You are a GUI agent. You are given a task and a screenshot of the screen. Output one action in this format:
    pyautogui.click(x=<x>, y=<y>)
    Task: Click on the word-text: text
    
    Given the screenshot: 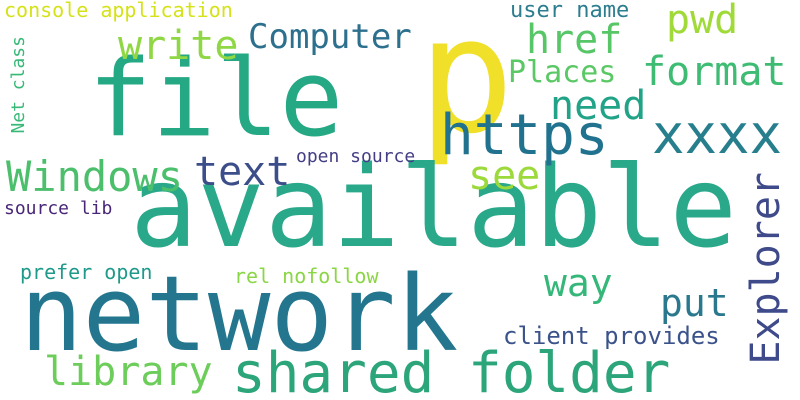 What is the action you would take?
    pyautogui.click(x=242, y=172)
    